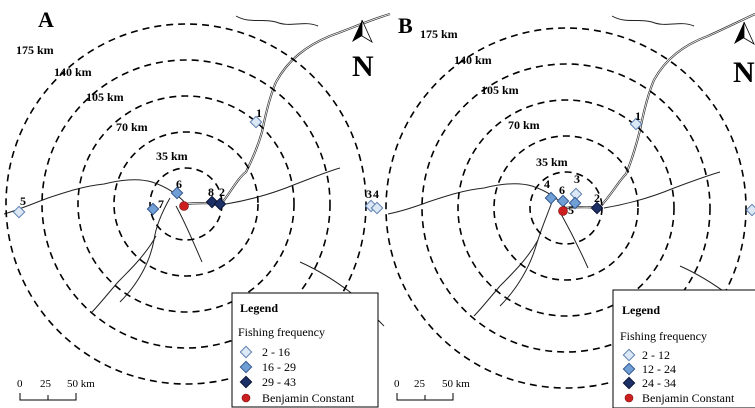 This screenshot has width=755, height=408. What do you see at coordinates (279, 367) in the screenshot?
I see `legend-item-label: 16 - 29` at bounding box center [279, 367].